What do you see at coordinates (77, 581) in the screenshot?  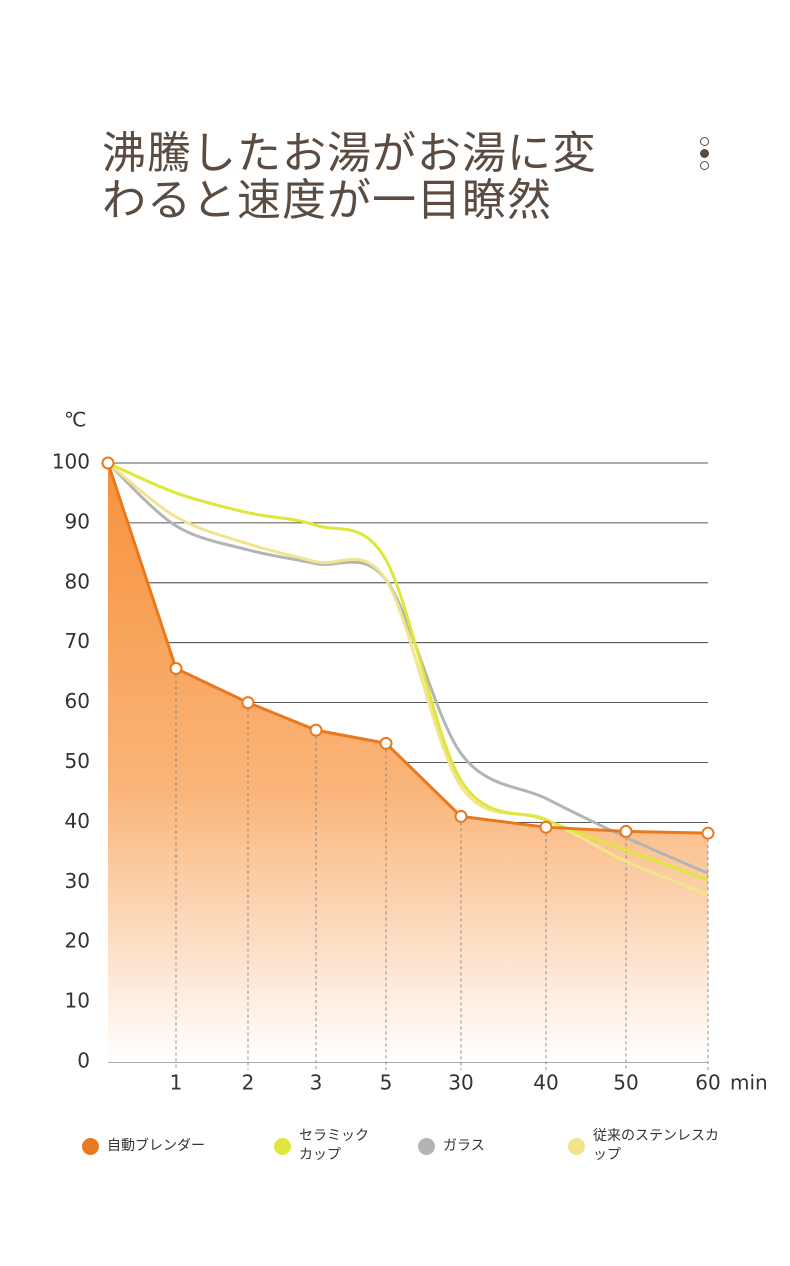 I see `y-tick-label: 80` at bounding box center [77, 581].